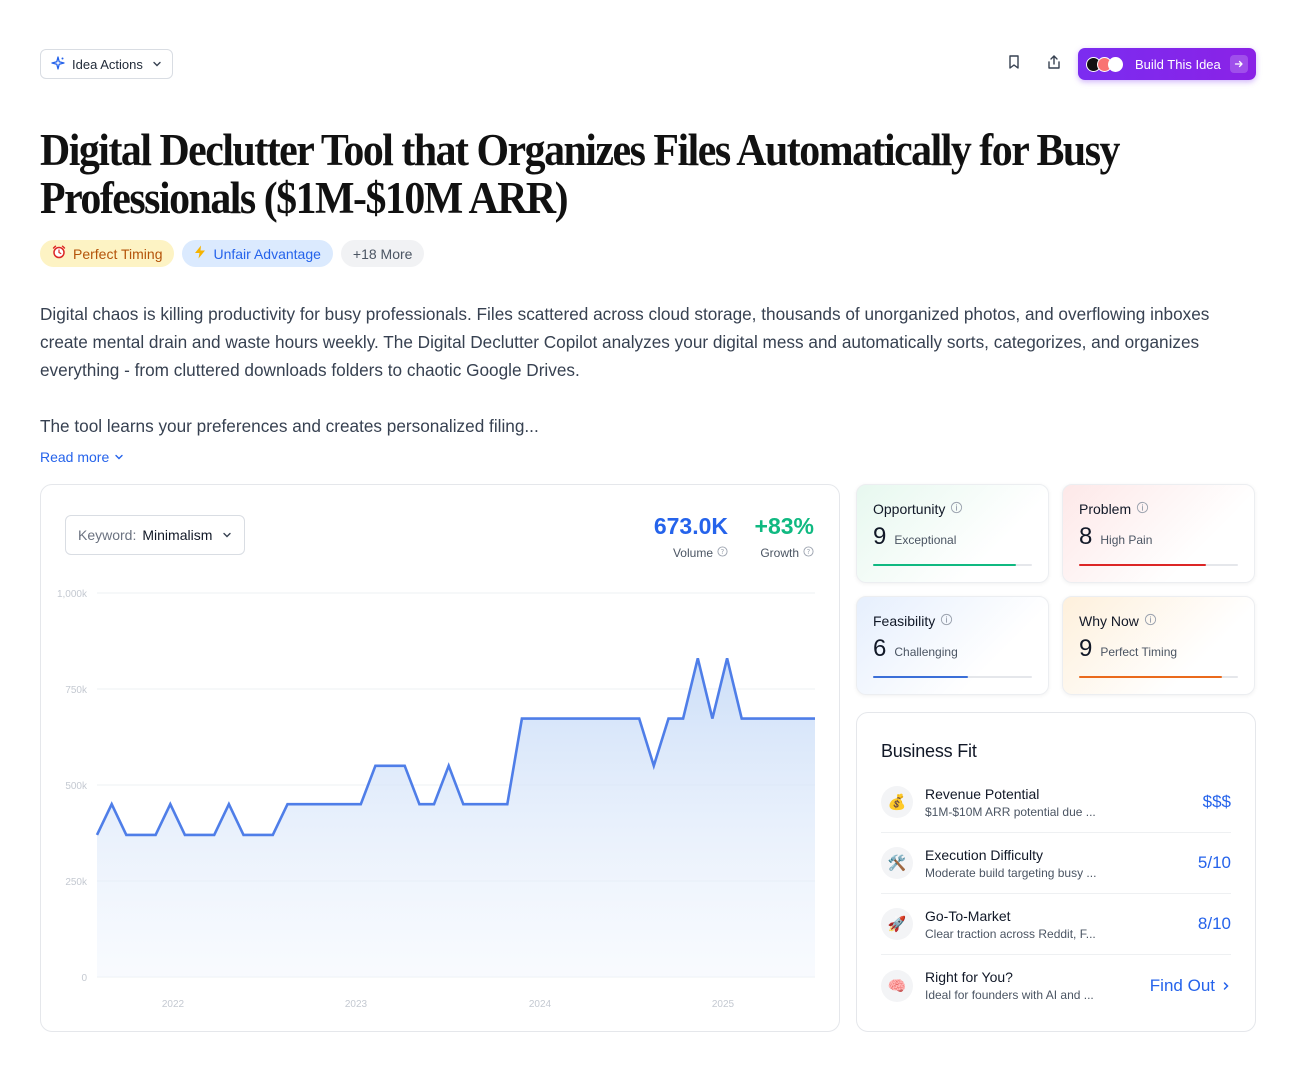 The width and height of the screenshot is (1296, 1072). Describe the element at coordinates (1214, 862) in the screenshot. I see `fit-item-value: 5/10` at that location.